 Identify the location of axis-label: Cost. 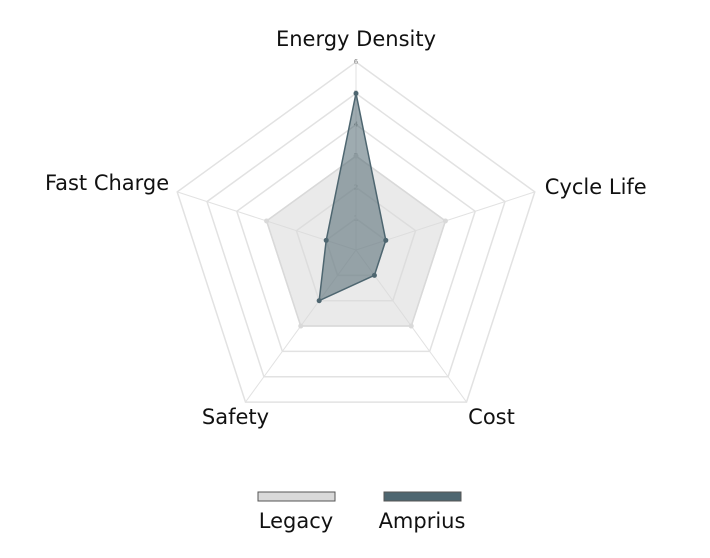
(491, 417).